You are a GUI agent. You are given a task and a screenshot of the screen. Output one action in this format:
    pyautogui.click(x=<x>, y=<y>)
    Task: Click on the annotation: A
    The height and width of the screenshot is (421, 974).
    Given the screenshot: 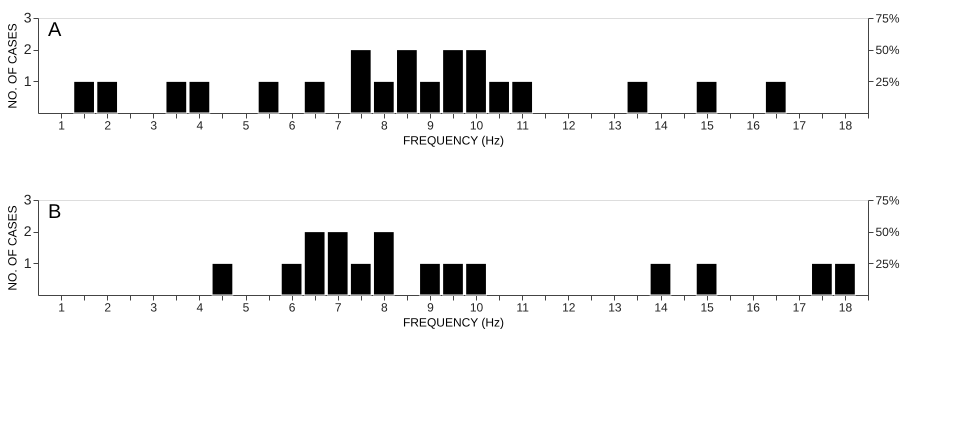 What is the action you would take?
    pyautogui.click(x=55, y=30)
    